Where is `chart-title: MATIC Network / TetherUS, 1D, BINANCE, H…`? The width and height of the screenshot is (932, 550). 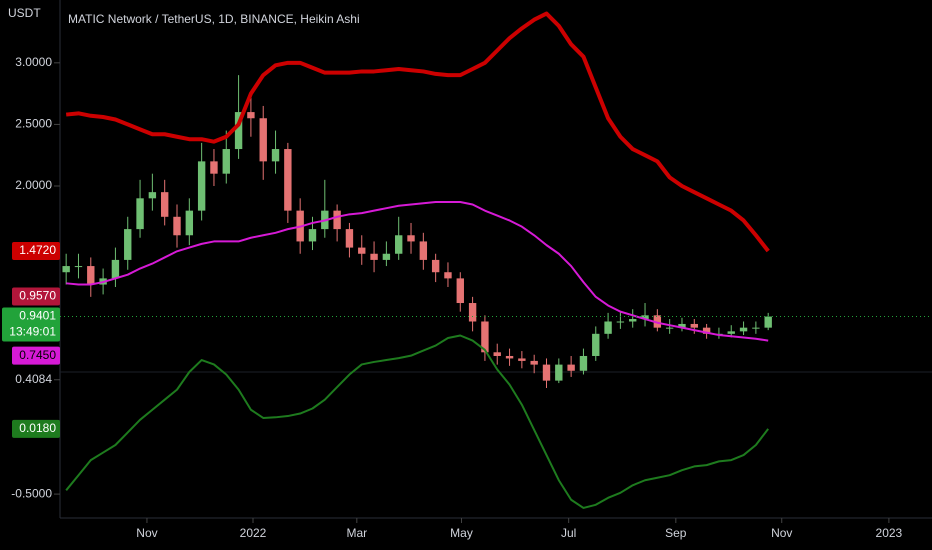 chart-title: MATIC Network / TetherUS, 1D, BINANCE, H… is located at coordinates (214, 19).